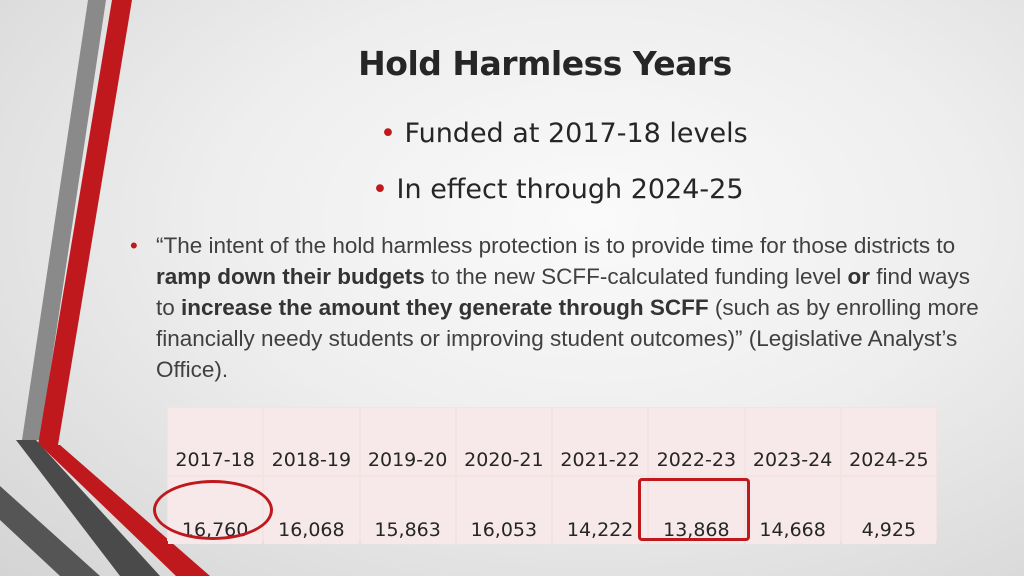  I want to click on bullet-text: Funded at 2017-18 levels, so click(576, 133).